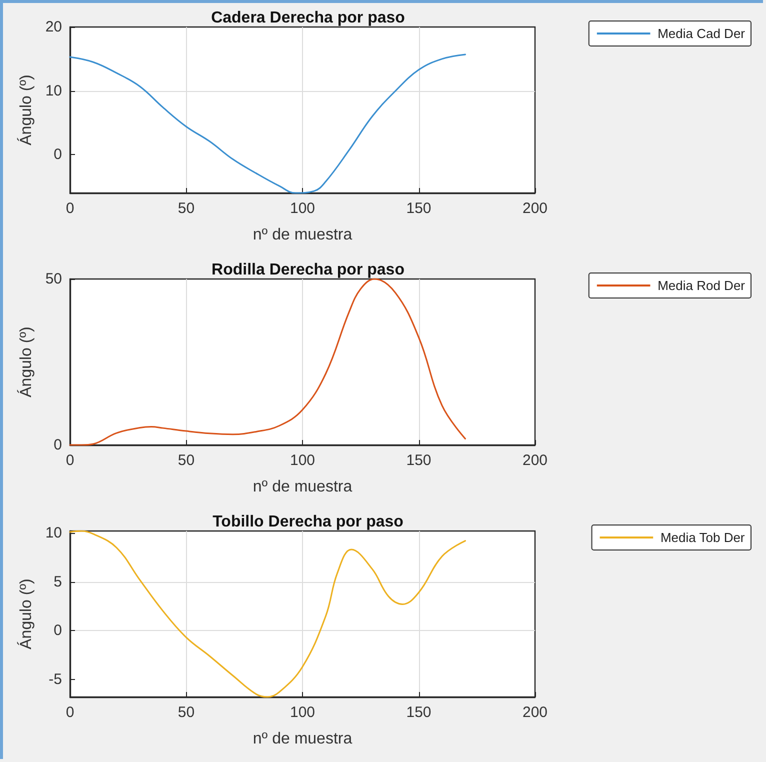 The height and width of the screenshot is (762, 766). I want to click on legend-label: Media Tob Der, so click(703, 537).